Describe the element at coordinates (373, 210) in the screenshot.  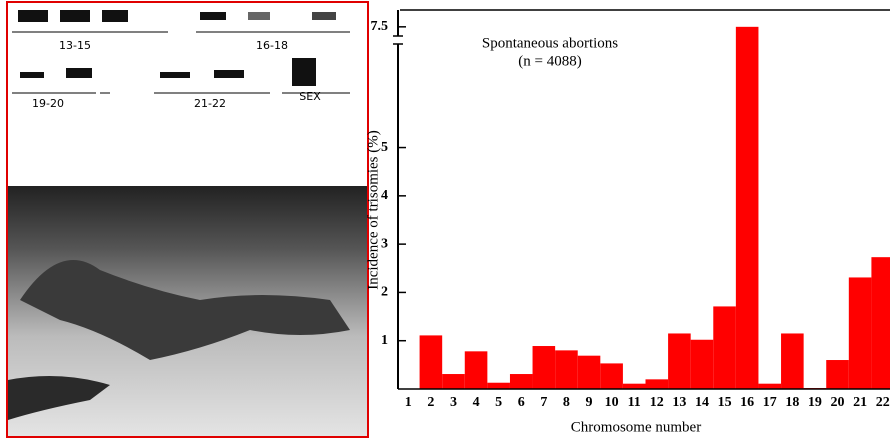
I see `y-axis-label: Incidence of trisomies (%)` at that location.